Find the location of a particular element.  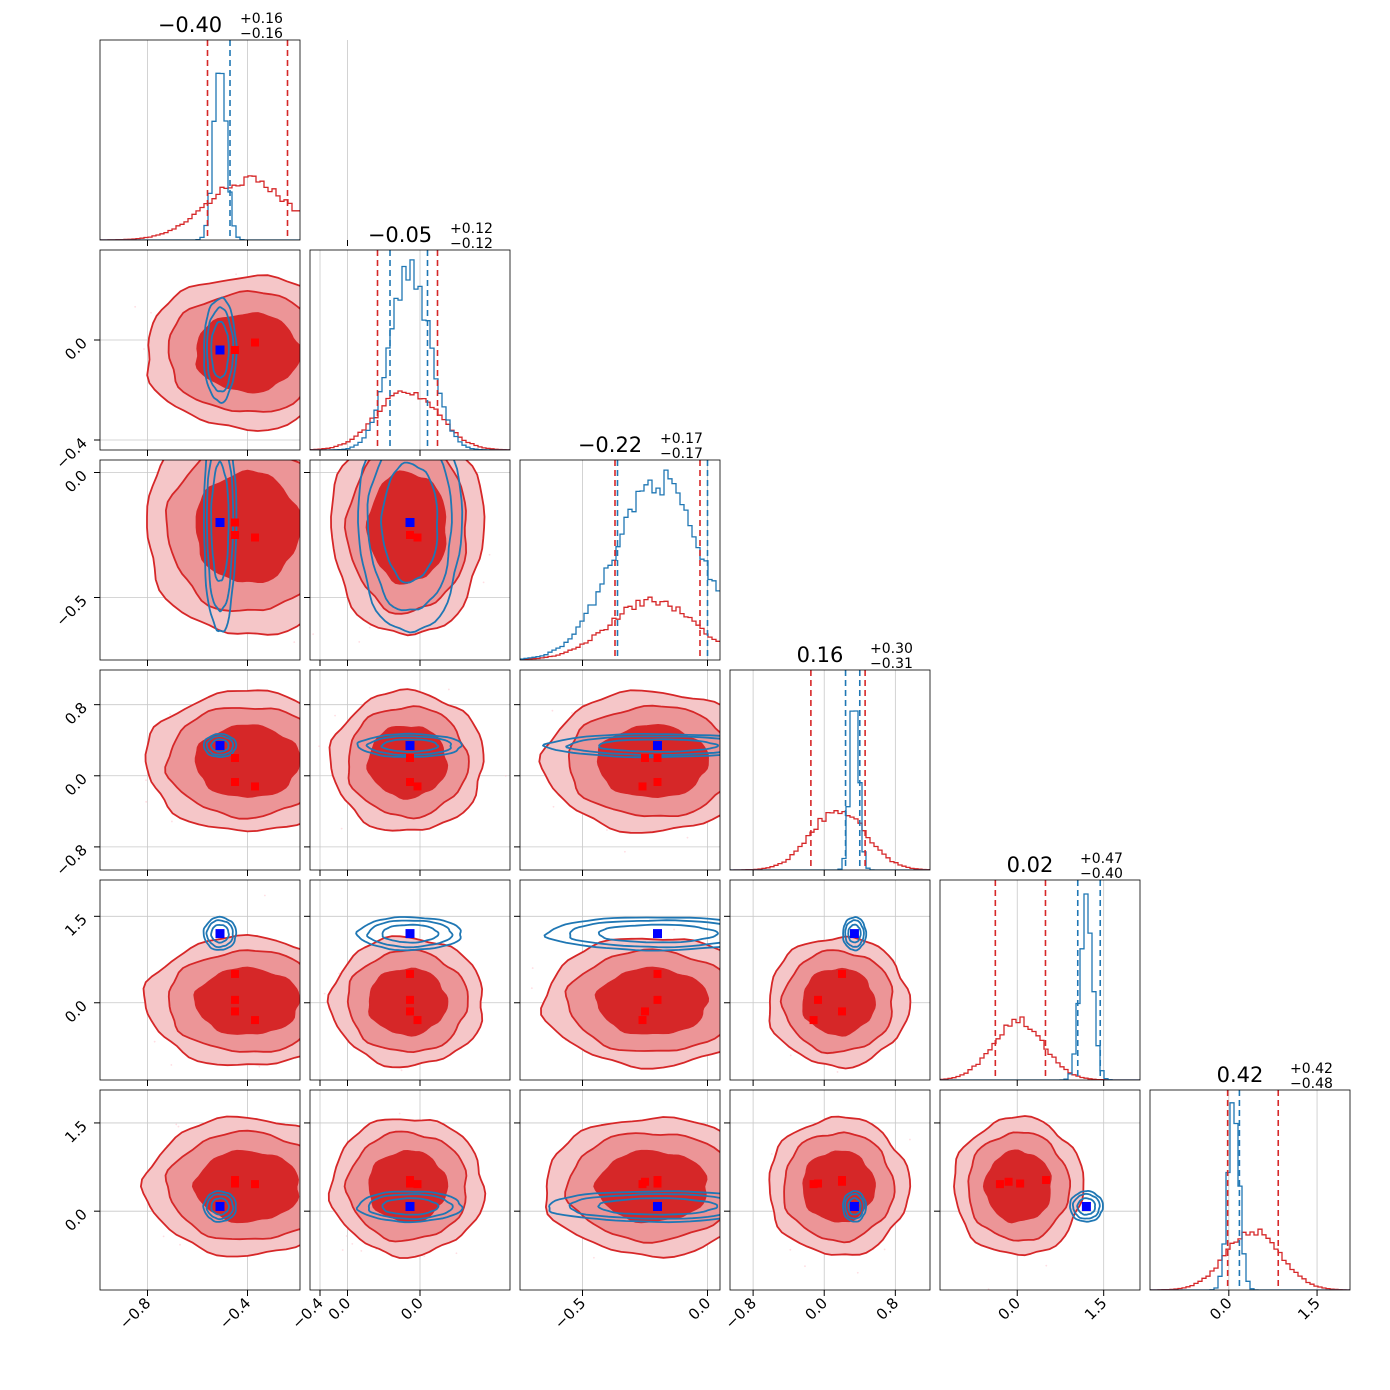

panel-3-3: 0.16 +0.30−0.31 is located at coordinates (830, 758).